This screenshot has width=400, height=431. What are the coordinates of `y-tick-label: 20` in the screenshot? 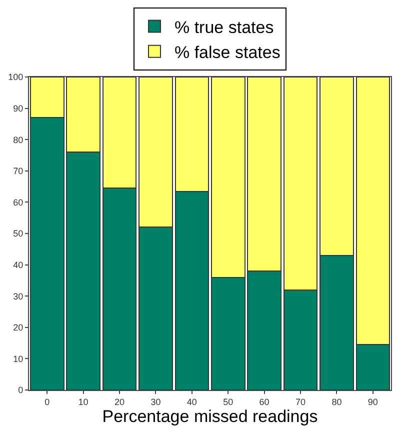 It's located at (18, 327).